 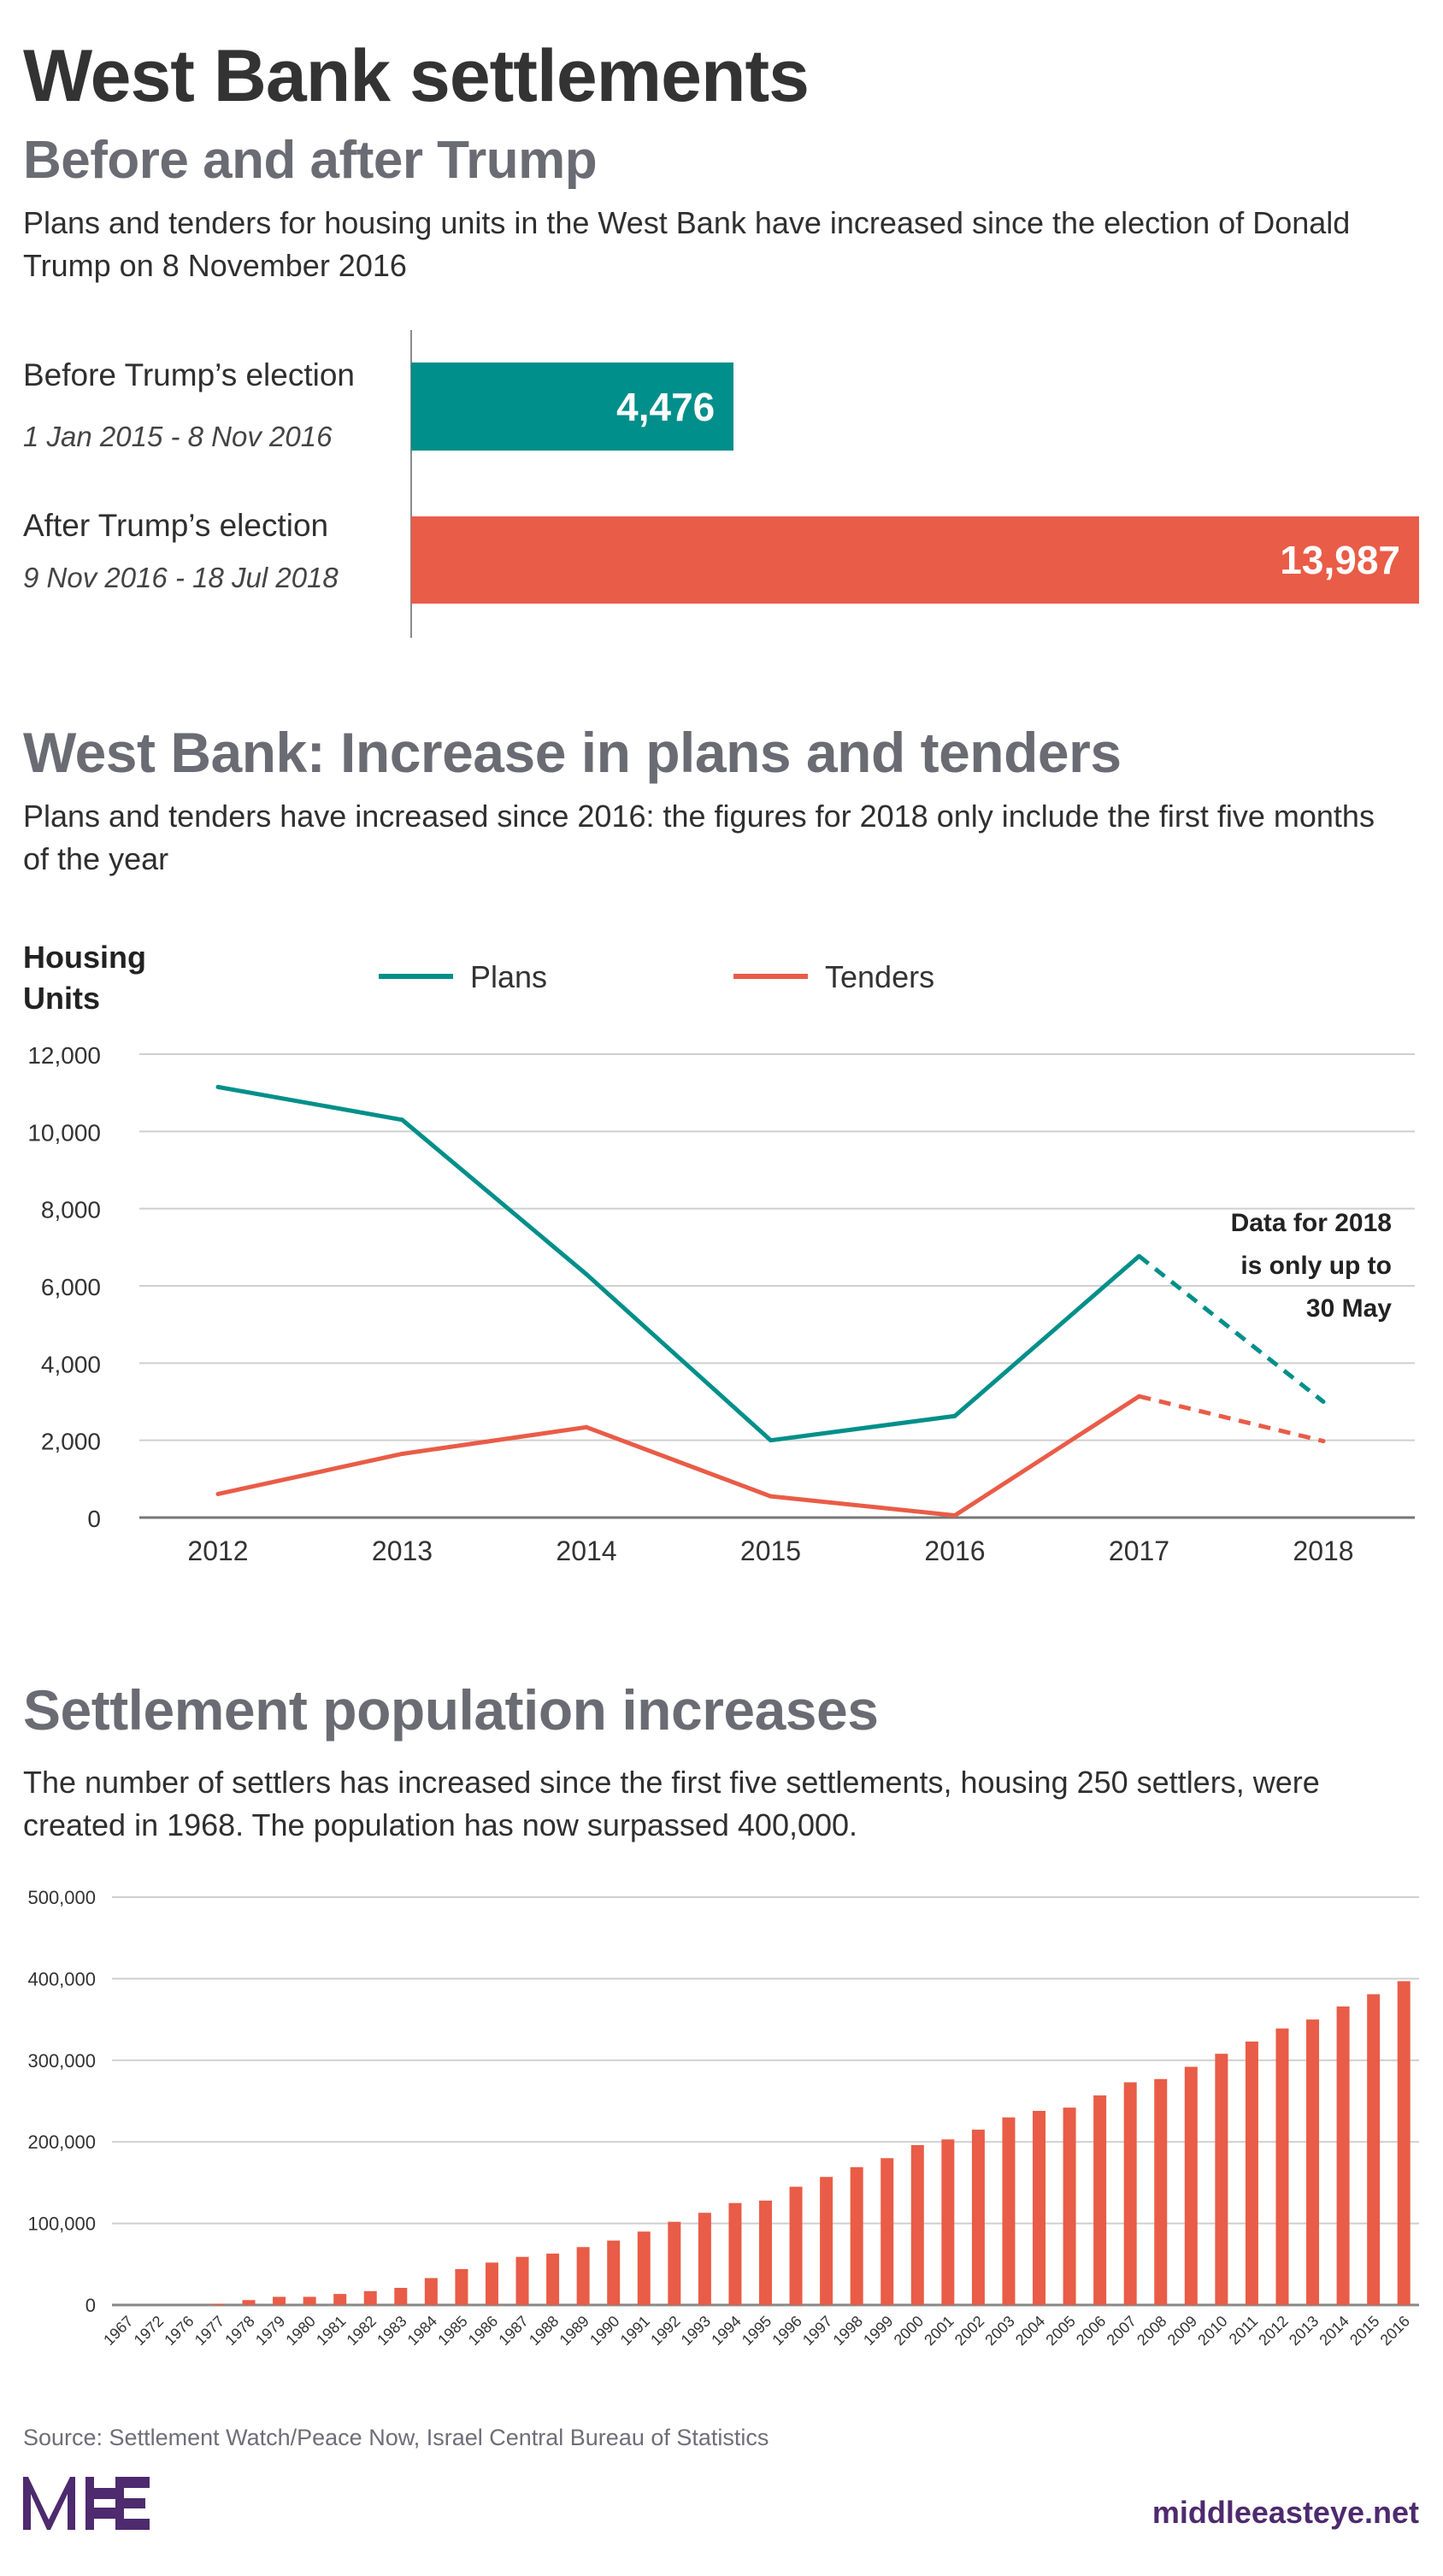 I want to click on y-tick-label: 0, so click(x=94, y=1519).